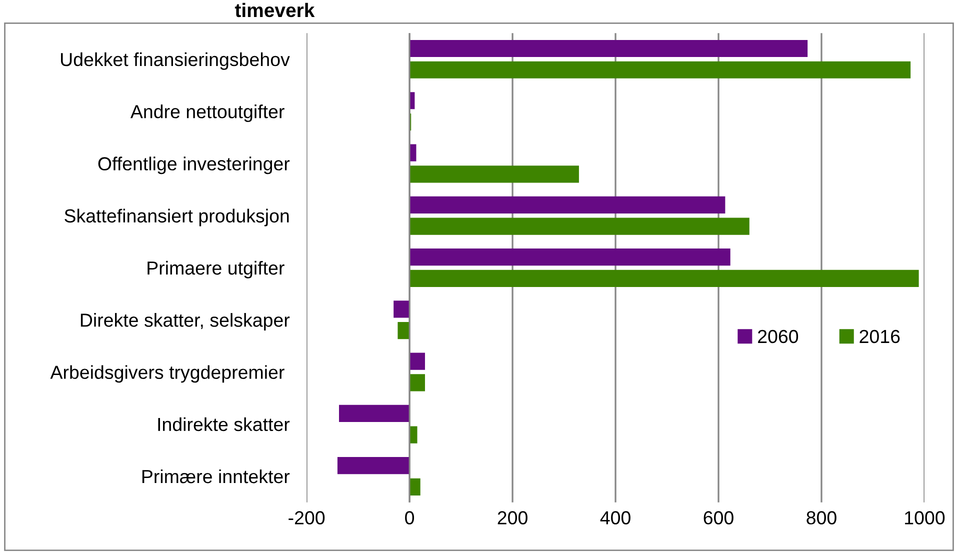 Image resolution: width=958 pixels, height=552 pixels. I want to click on x-tick-label: 600, so click(719, 517).